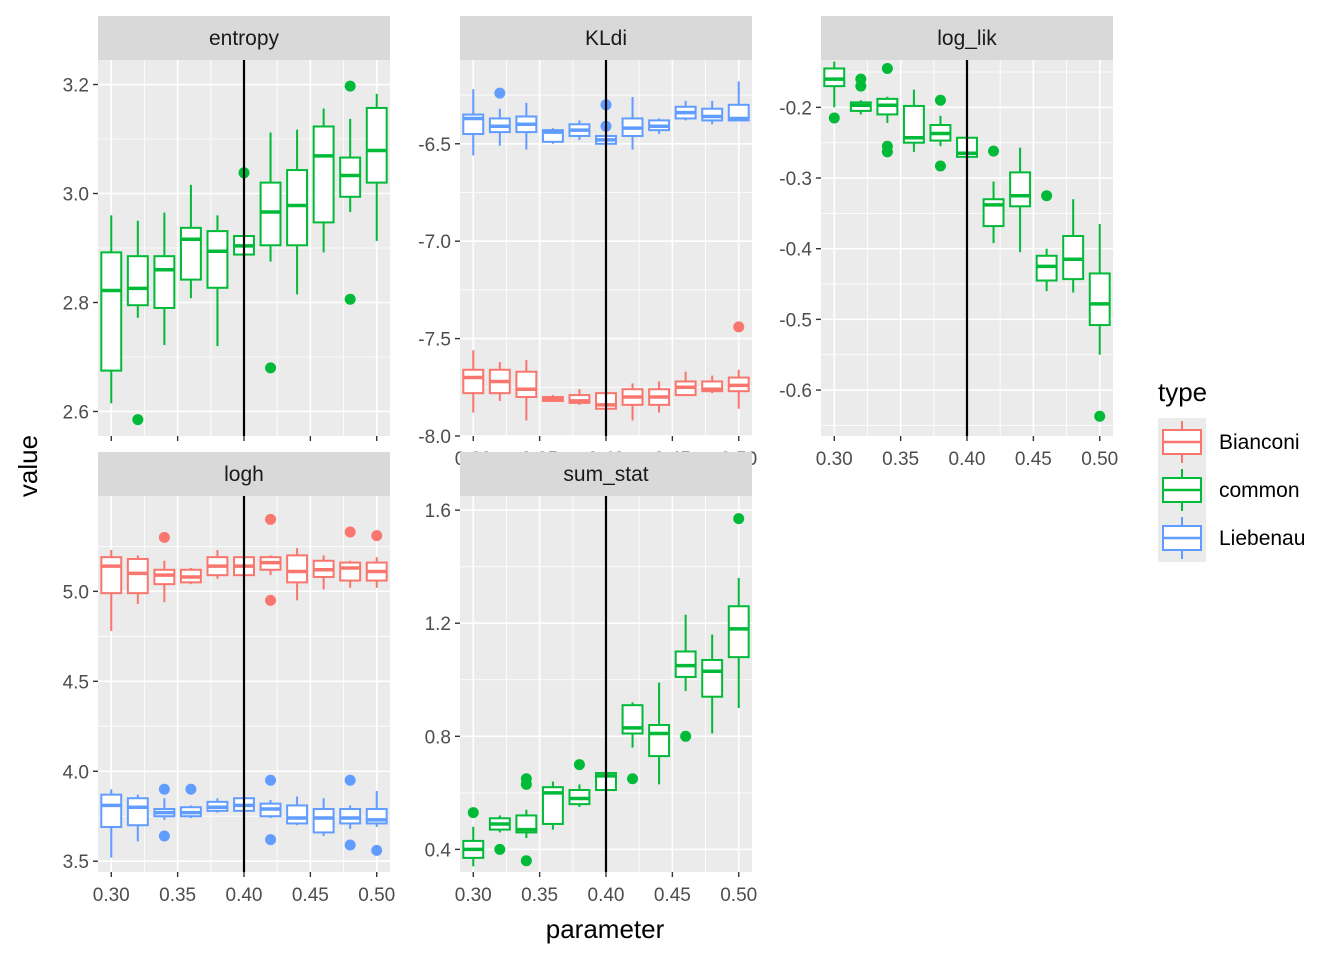 This screenshot has width=1344, height=960. I want to click on y-axis-title: value, so click(28, 466).